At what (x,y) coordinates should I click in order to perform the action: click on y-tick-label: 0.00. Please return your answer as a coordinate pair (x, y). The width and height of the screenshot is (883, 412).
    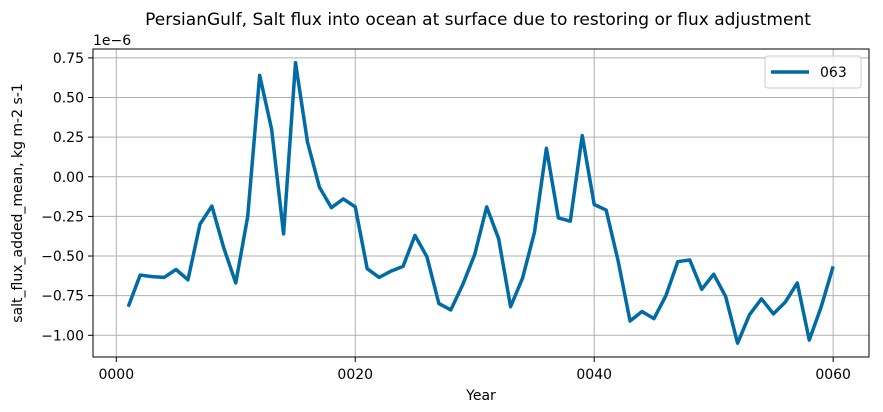
    Looking at the image, I should click on (68, 178).